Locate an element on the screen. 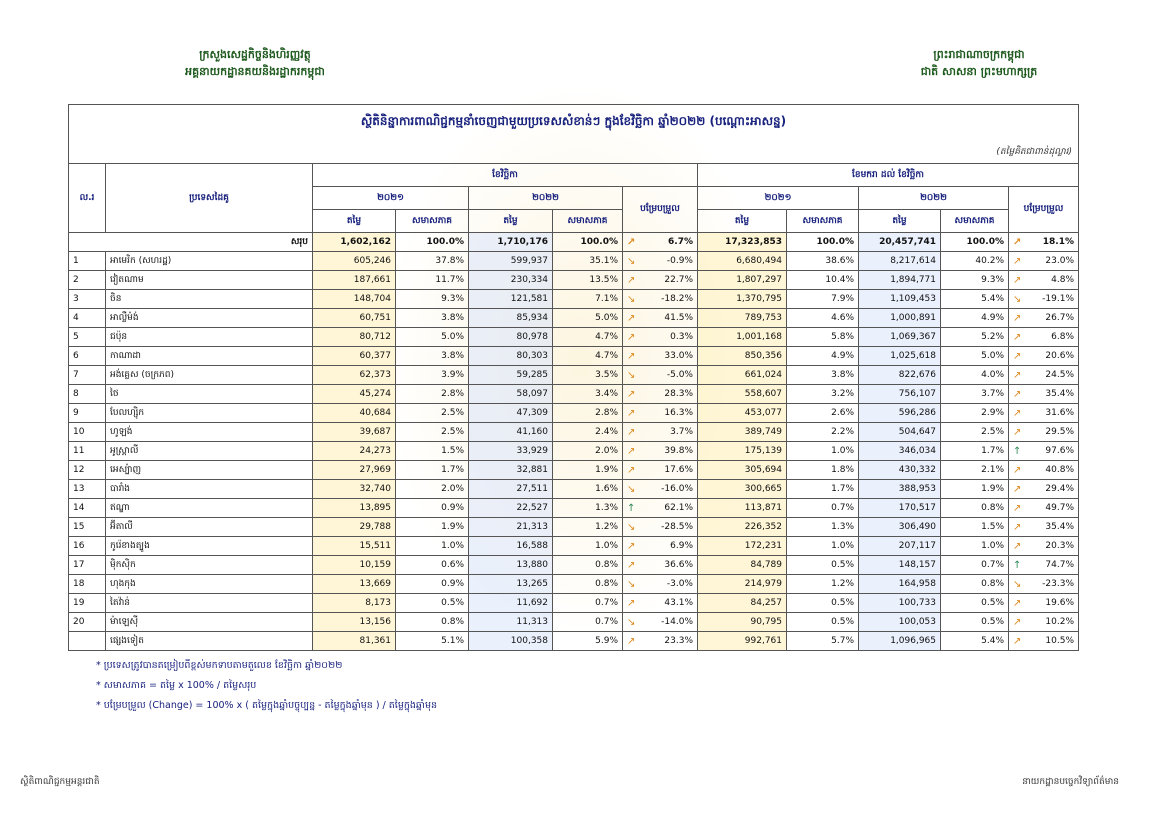 This screenshot has height=815, width=1149. cell: 8,173 is located at coordinates (354, 603).